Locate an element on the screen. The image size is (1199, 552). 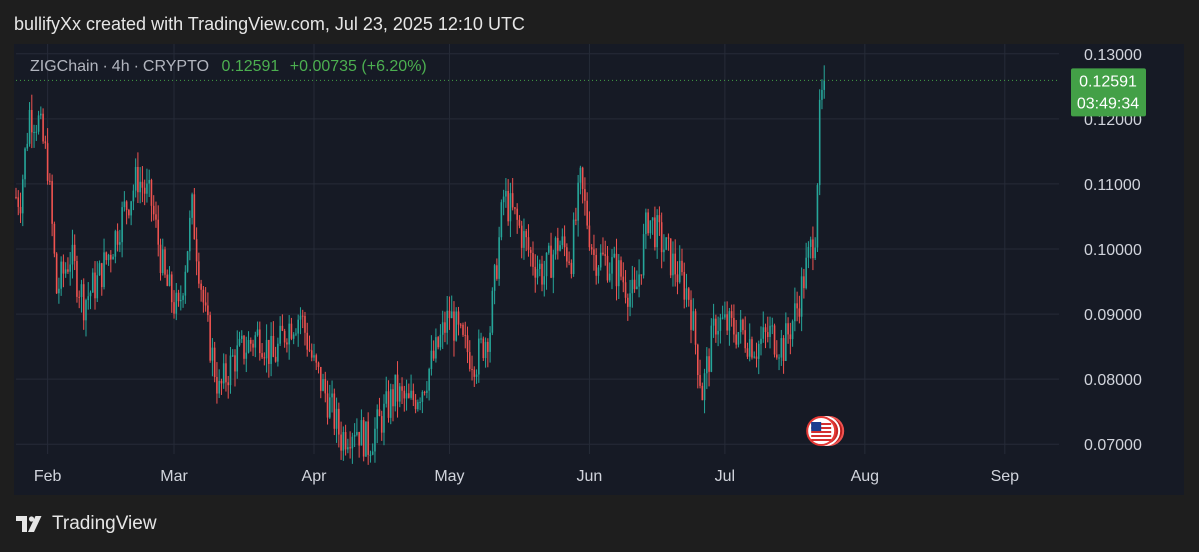
flag-canton is located at coordinates (816, 426).